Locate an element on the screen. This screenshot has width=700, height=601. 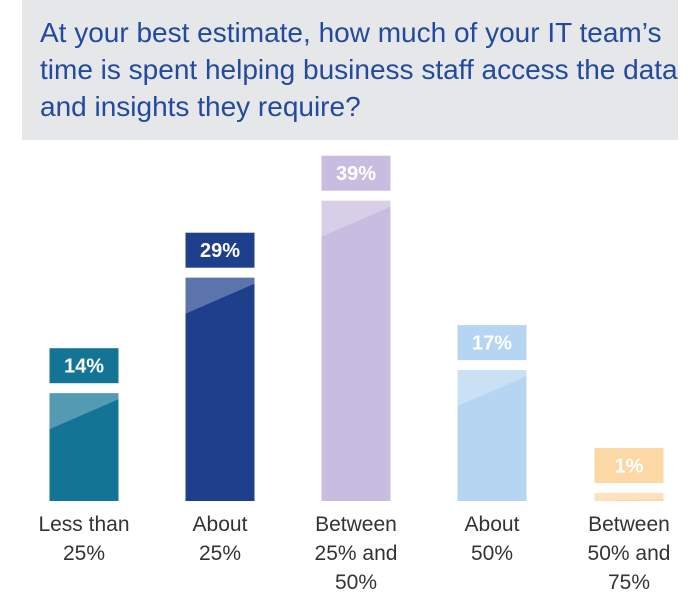
value-label: 39% is located at coordinates (356, 174).